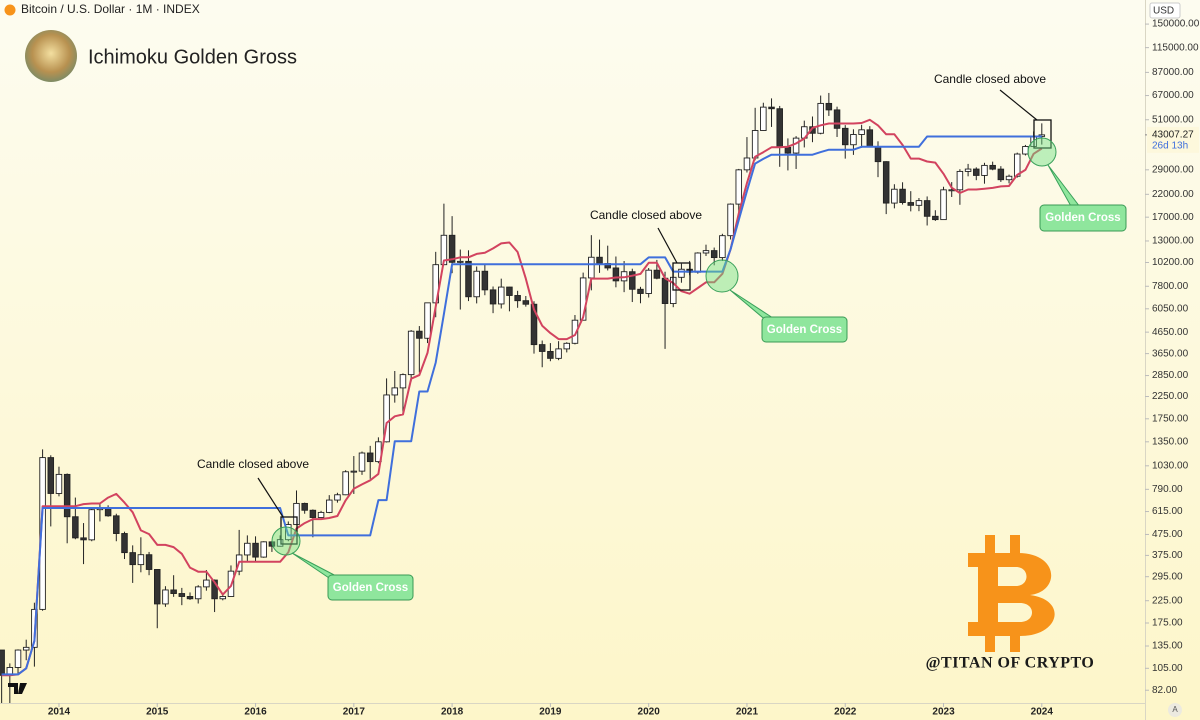 This screenshot has width=1200, height=720. Describe the element at coordinates (1167, 668) in the screenshot. I see `y-tick-label: 105.00` at that location.